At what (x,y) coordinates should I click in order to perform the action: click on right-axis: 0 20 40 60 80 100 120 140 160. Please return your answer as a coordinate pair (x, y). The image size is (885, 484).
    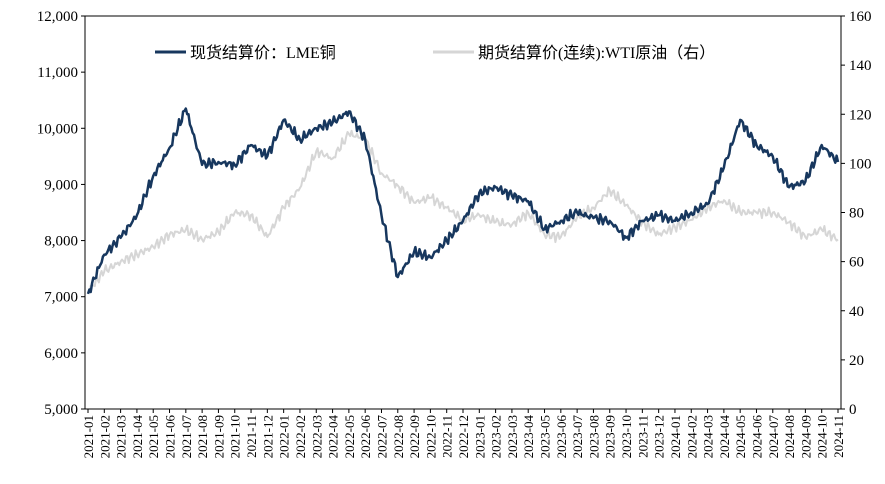
    Looking at the image, I should click on (856, 213).